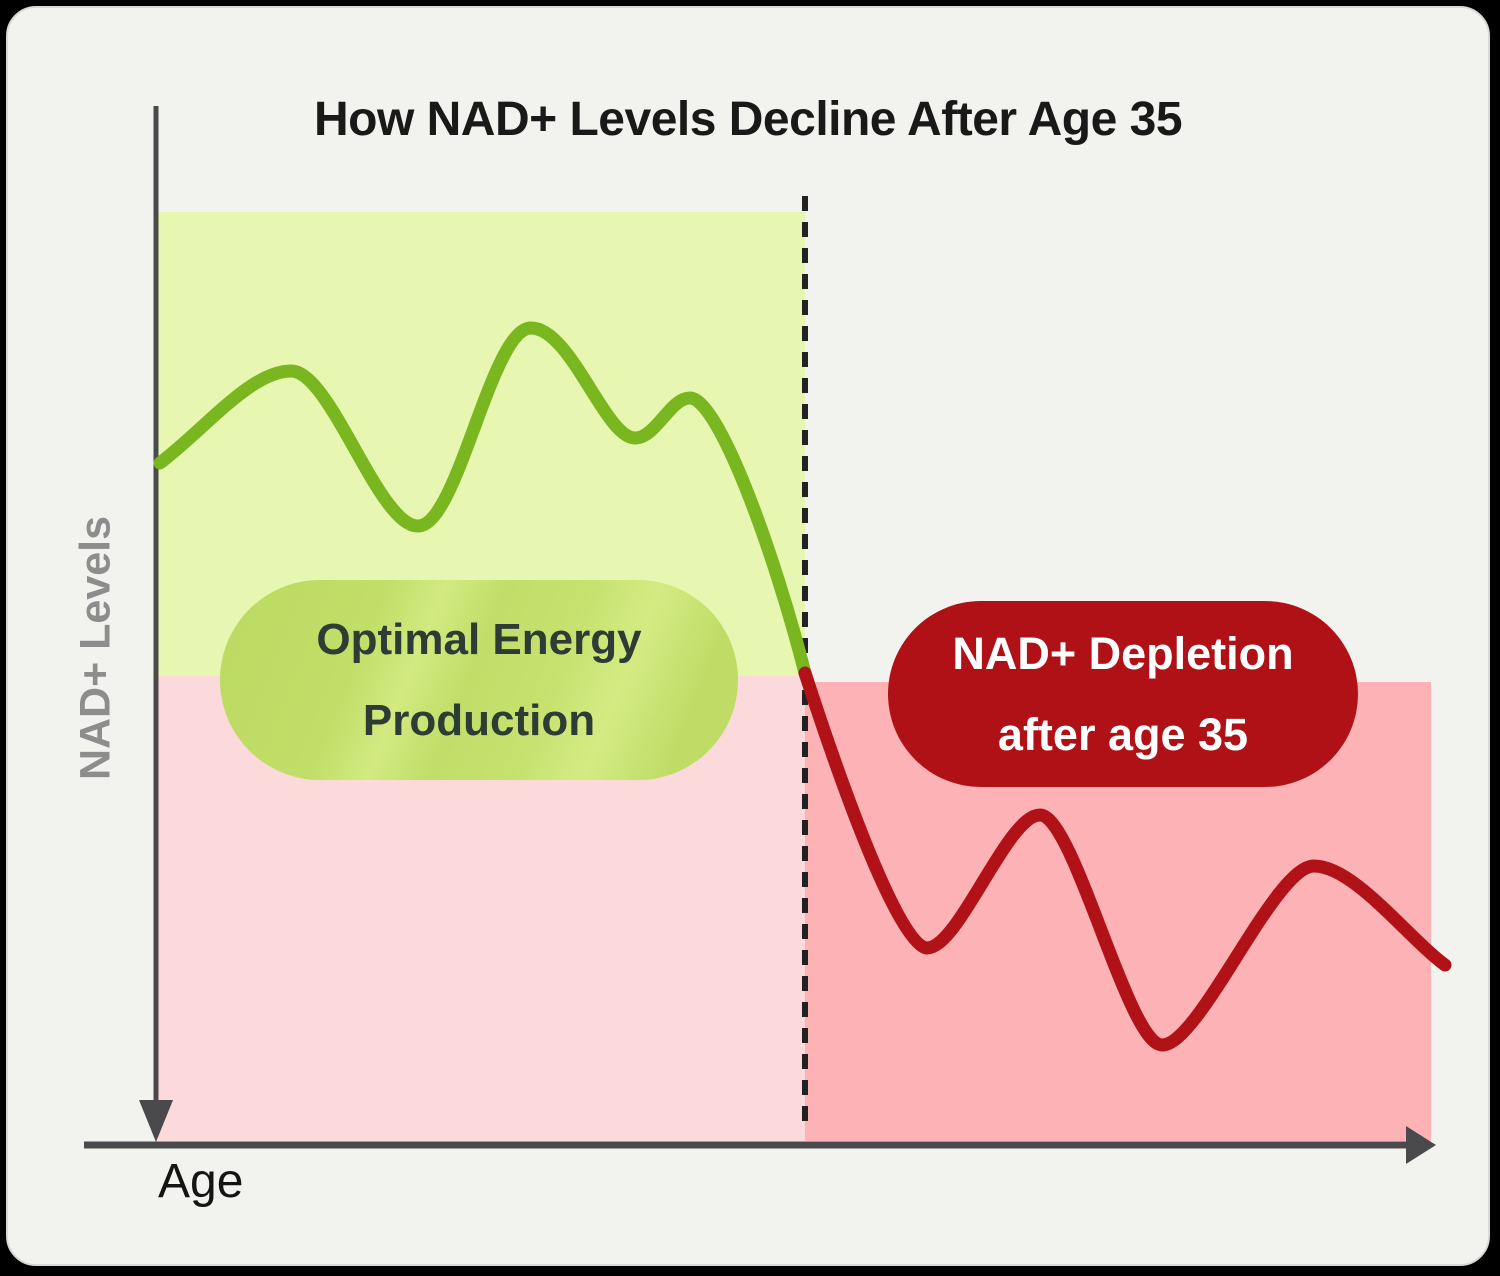 This screenshot has width=1500, height=1276. Describe the element at coordinates (201, 1181) in the screenshot. I see `x-axis-label: Age` at that location.